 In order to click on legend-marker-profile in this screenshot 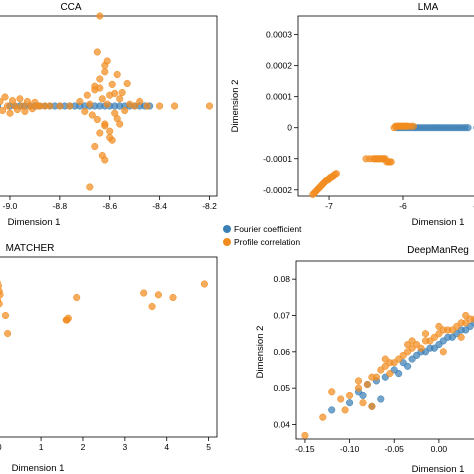, I will do `click(227, 242)`.